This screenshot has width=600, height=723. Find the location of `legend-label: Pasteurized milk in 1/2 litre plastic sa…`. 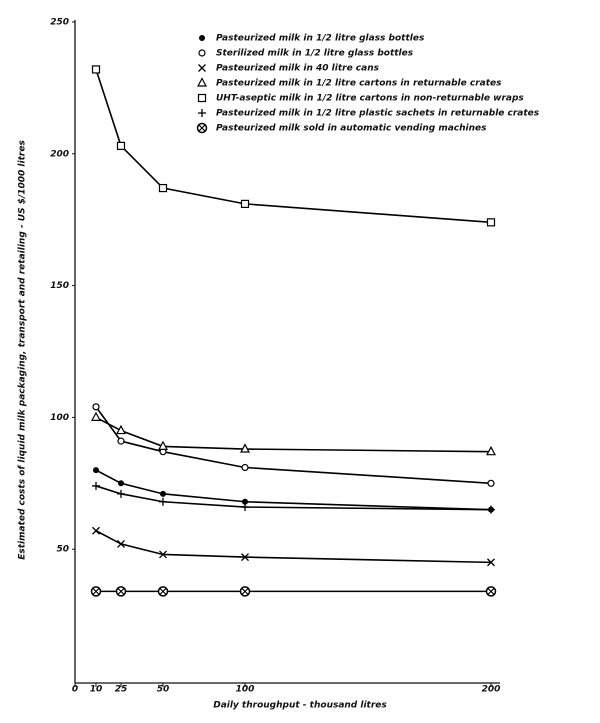

legend-label: Pasteurized milk in 1/2 litre plastic sa… is located at coordinates (378, 114).